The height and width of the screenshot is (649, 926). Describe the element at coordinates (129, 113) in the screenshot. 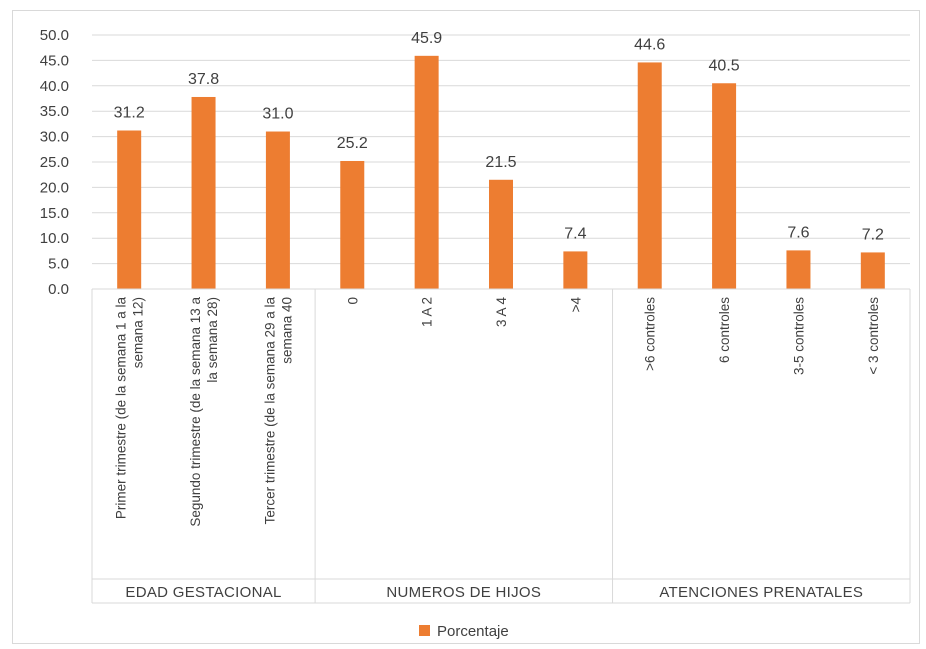

I see `data-label: 31.2` at that location.